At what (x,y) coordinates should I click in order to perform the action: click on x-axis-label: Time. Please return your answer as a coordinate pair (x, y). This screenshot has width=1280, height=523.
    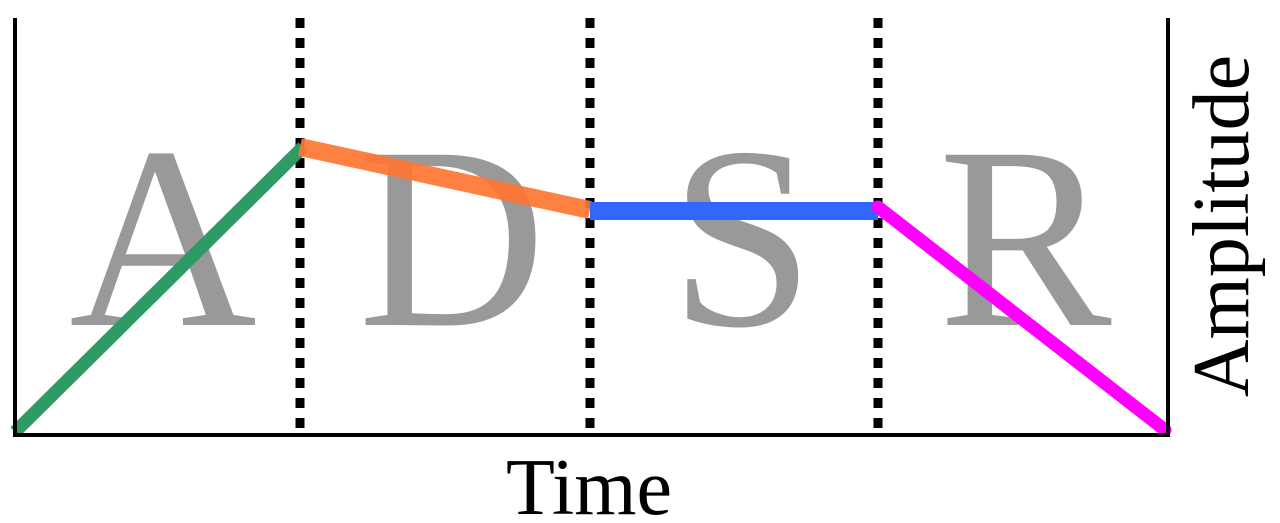
    Looking at the image, I should click on (589, 483).